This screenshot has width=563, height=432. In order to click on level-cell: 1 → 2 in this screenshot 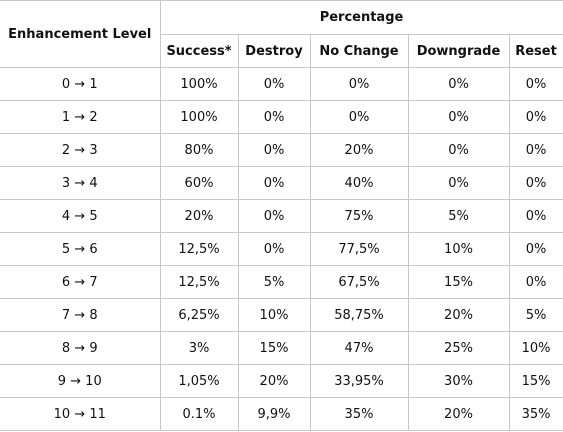, I will do `click(80, 117)`.